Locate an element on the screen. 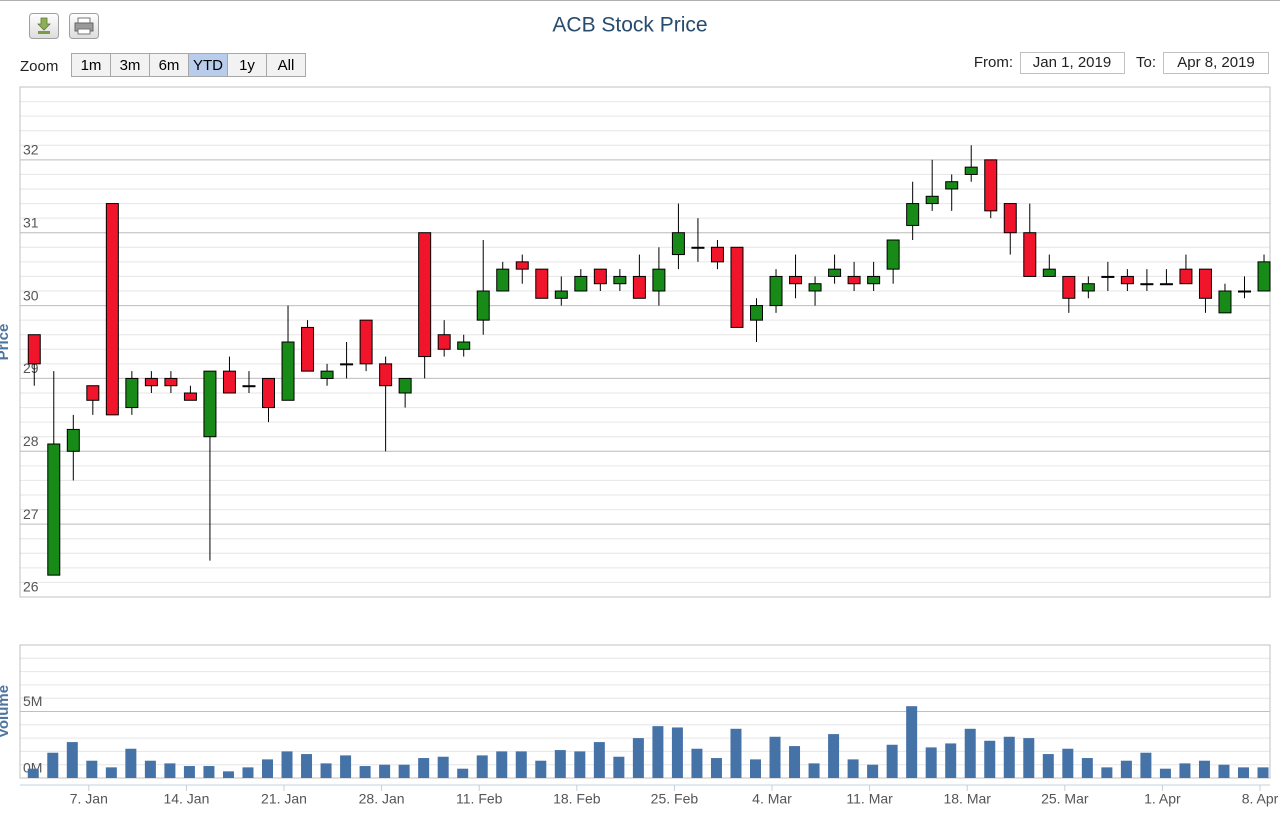  zoom-button-label: All is located at coordinates (286, 65).